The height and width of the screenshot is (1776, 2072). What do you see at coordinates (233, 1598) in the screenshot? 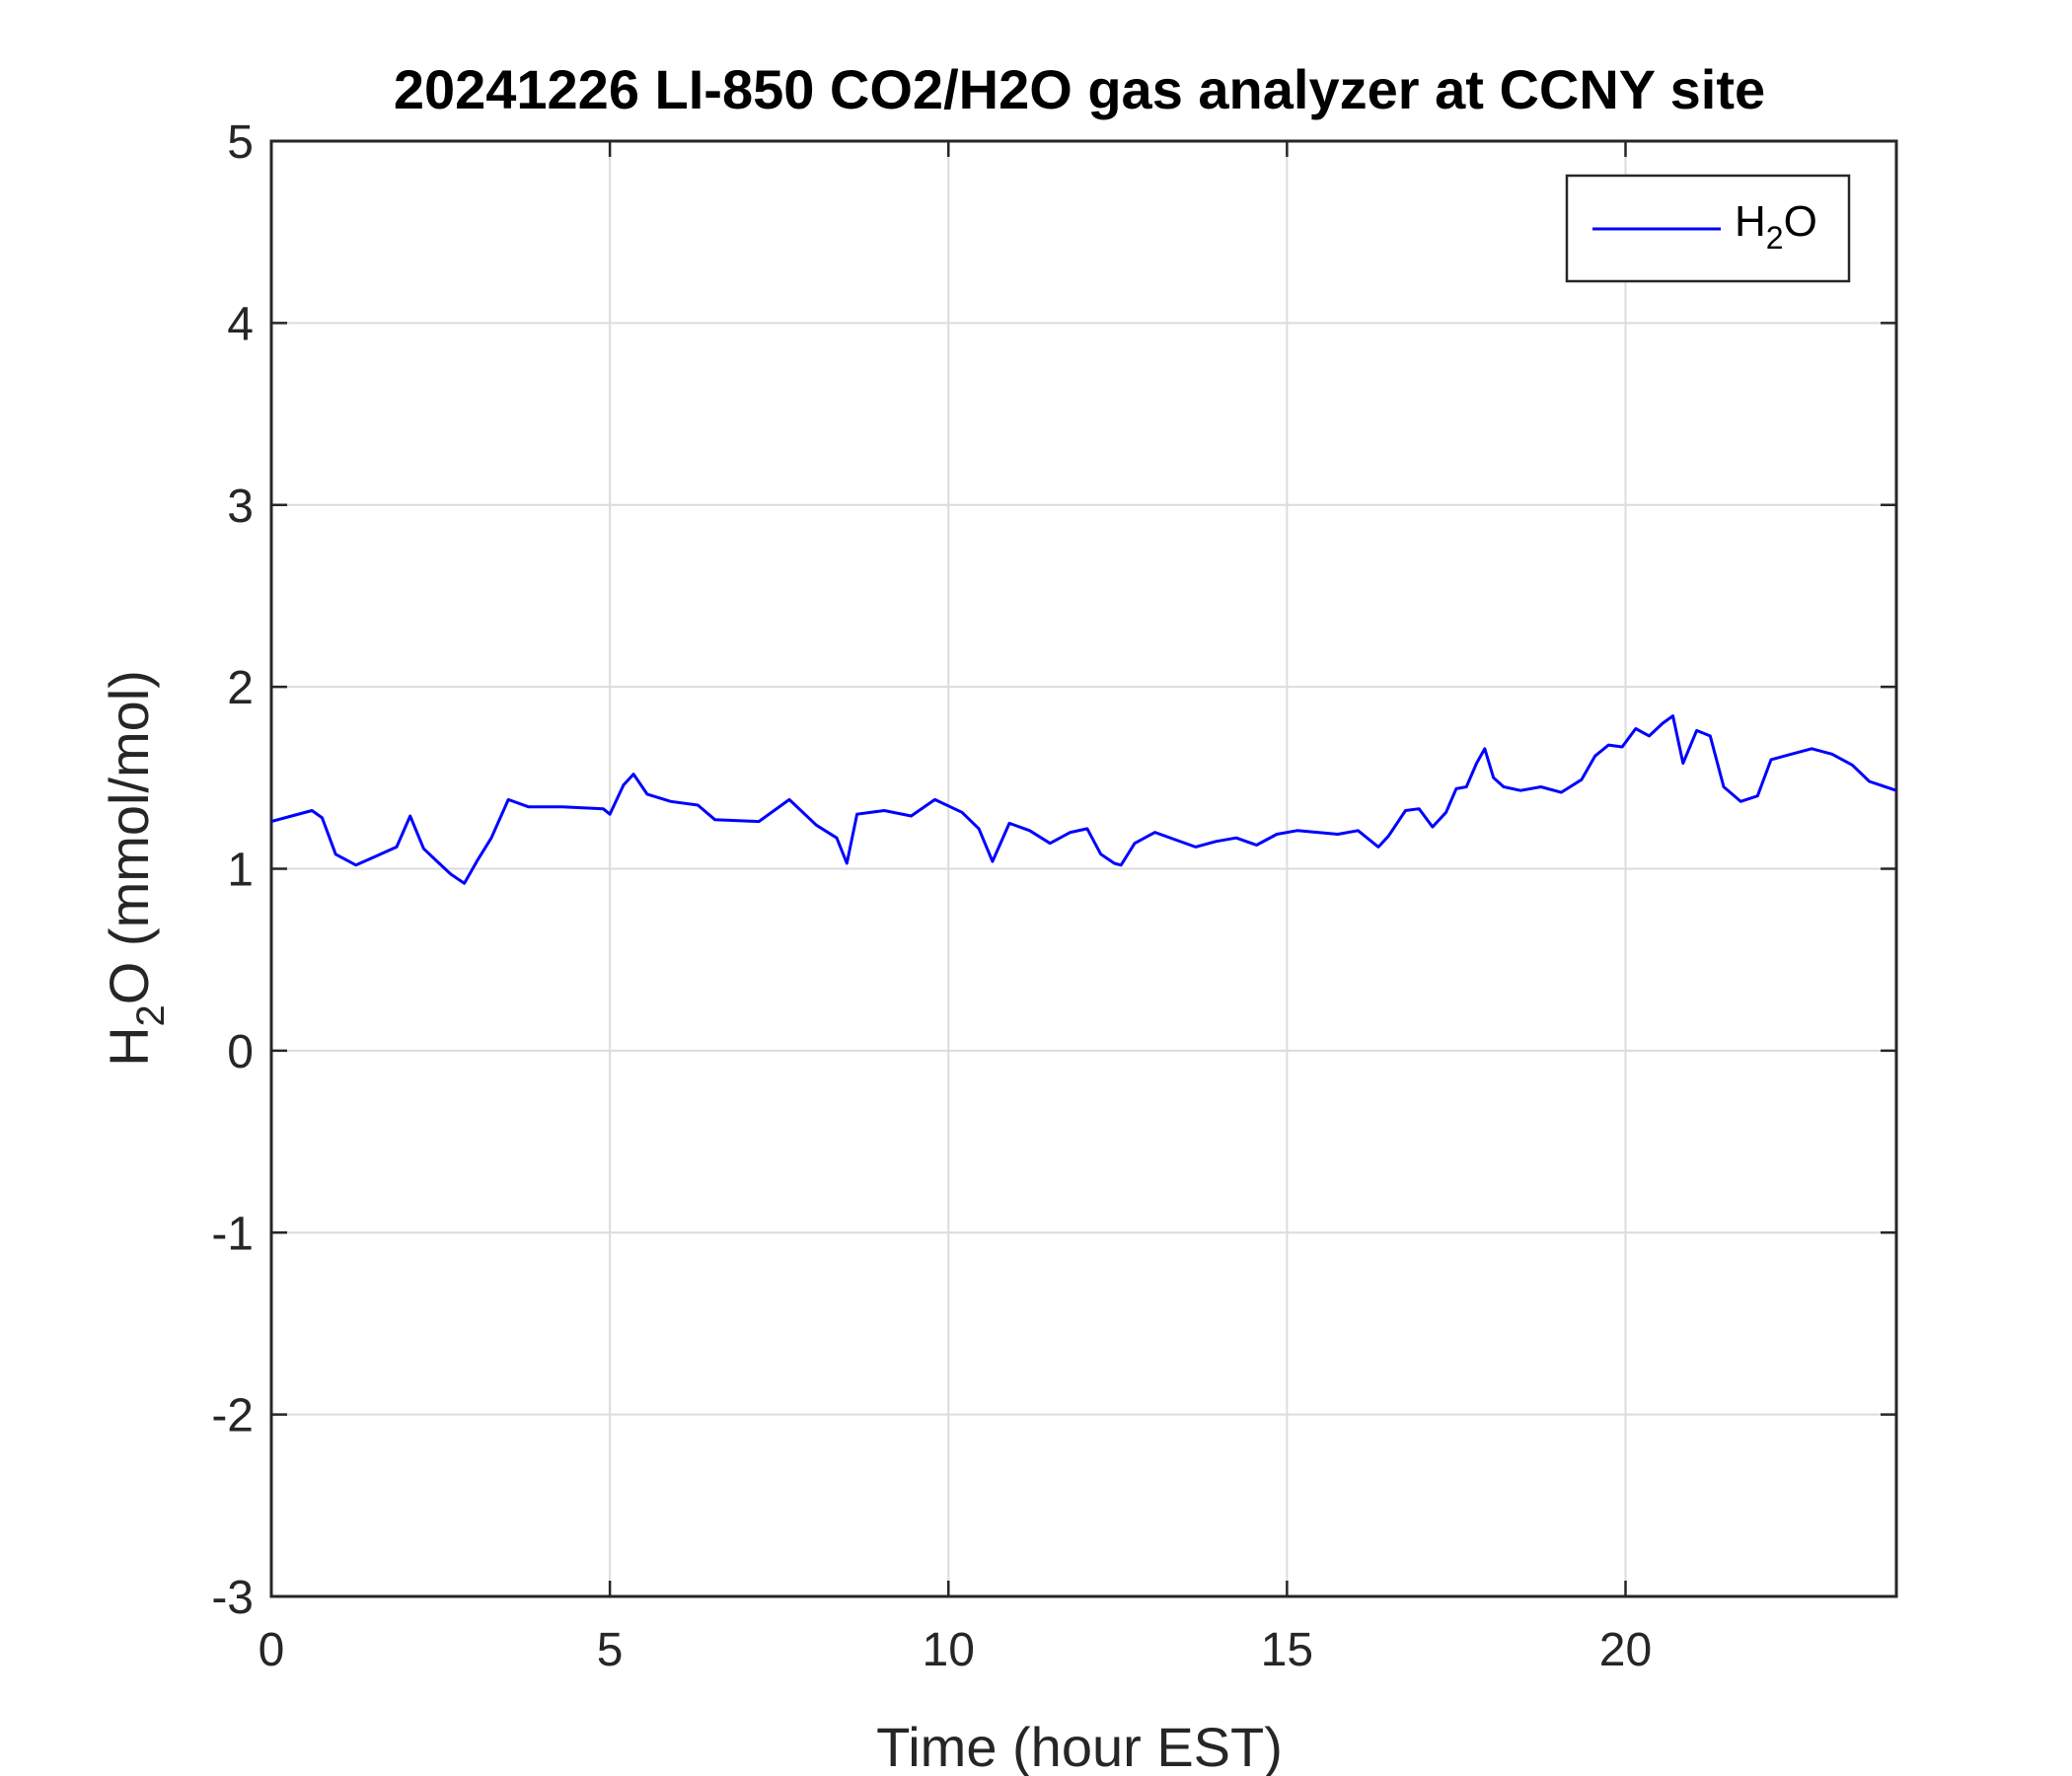
I see `y-tick-label: -3` at bounding box center [233, 1598].